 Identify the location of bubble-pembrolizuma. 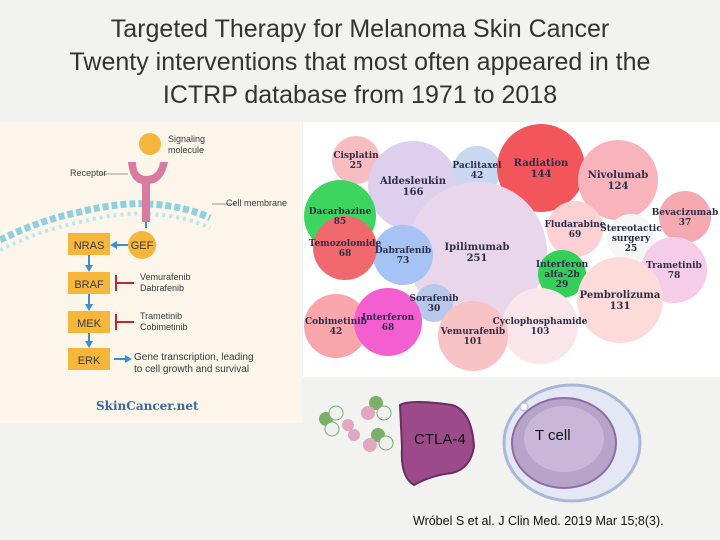
(620, 300).